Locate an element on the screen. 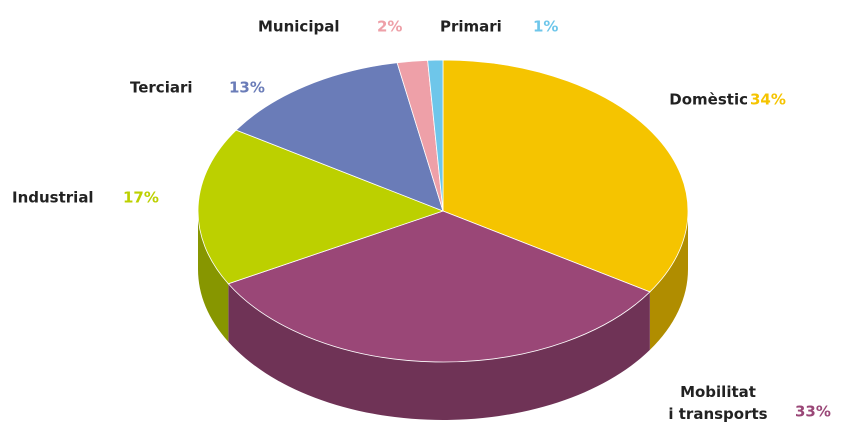  slice-label: Domèstic is located at coordinates (708, 100).